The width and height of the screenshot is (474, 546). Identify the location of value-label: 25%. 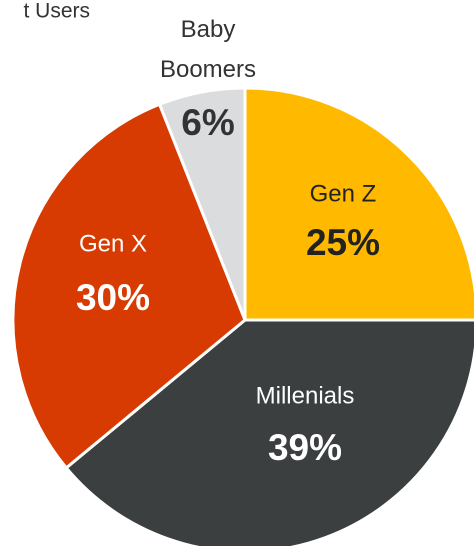
(343, 242).